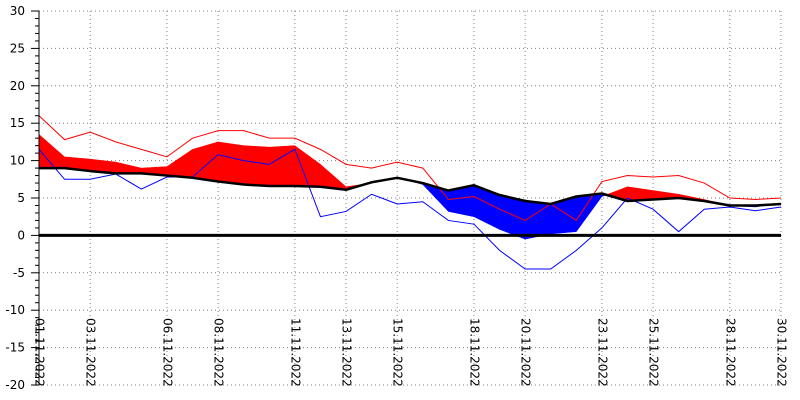  Describe the element at coordinates (474, 352) in the screenshot. I see `x-tick-label: 18.11.2022` at that location.